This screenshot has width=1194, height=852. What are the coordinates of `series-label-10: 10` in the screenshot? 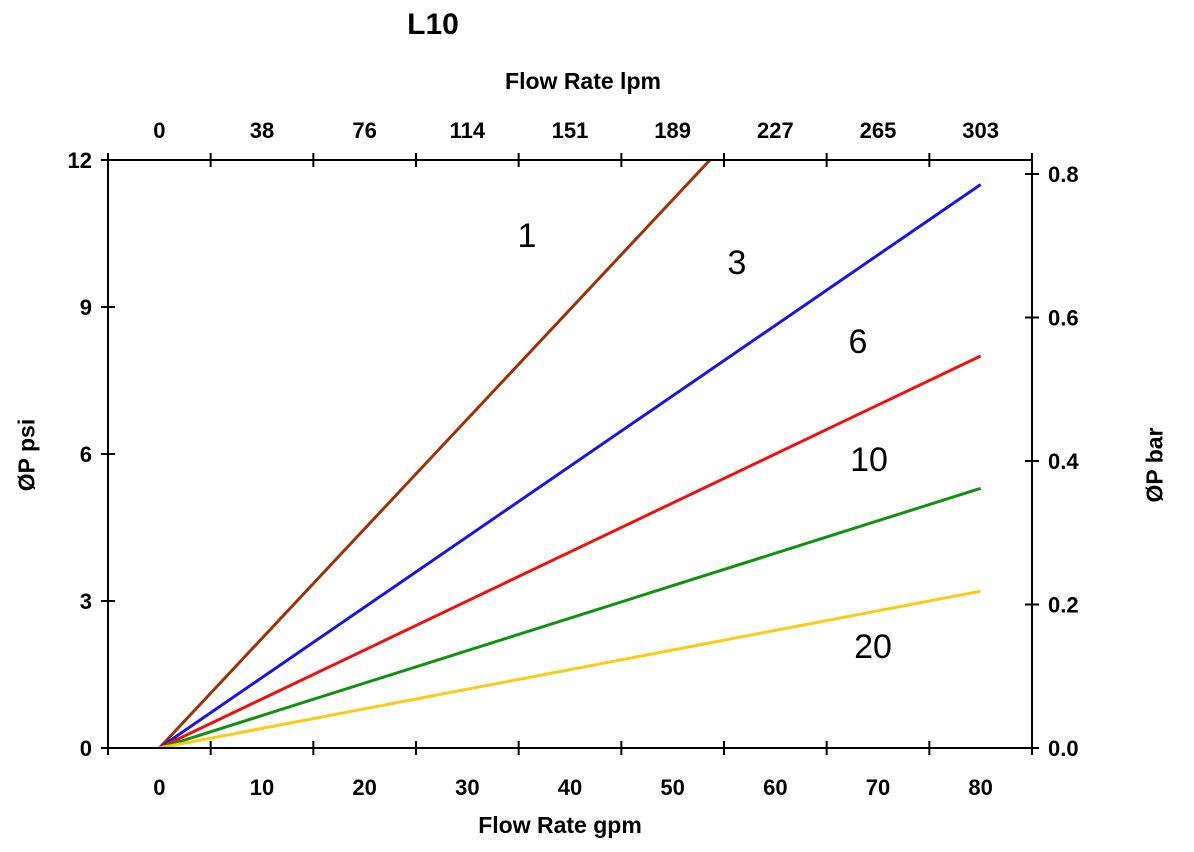 It's located at (869, 460).